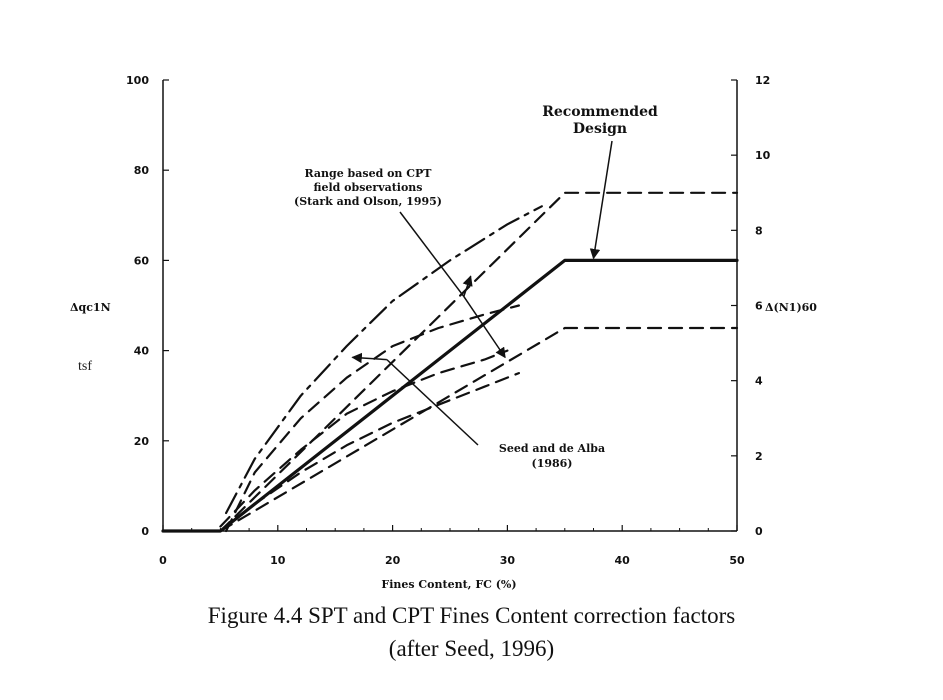 This screenshot has height=700, width=943. Describe the element at coordinates (142, 170) in the screenshot. I see `y-left-tick-label: 80` at that location.